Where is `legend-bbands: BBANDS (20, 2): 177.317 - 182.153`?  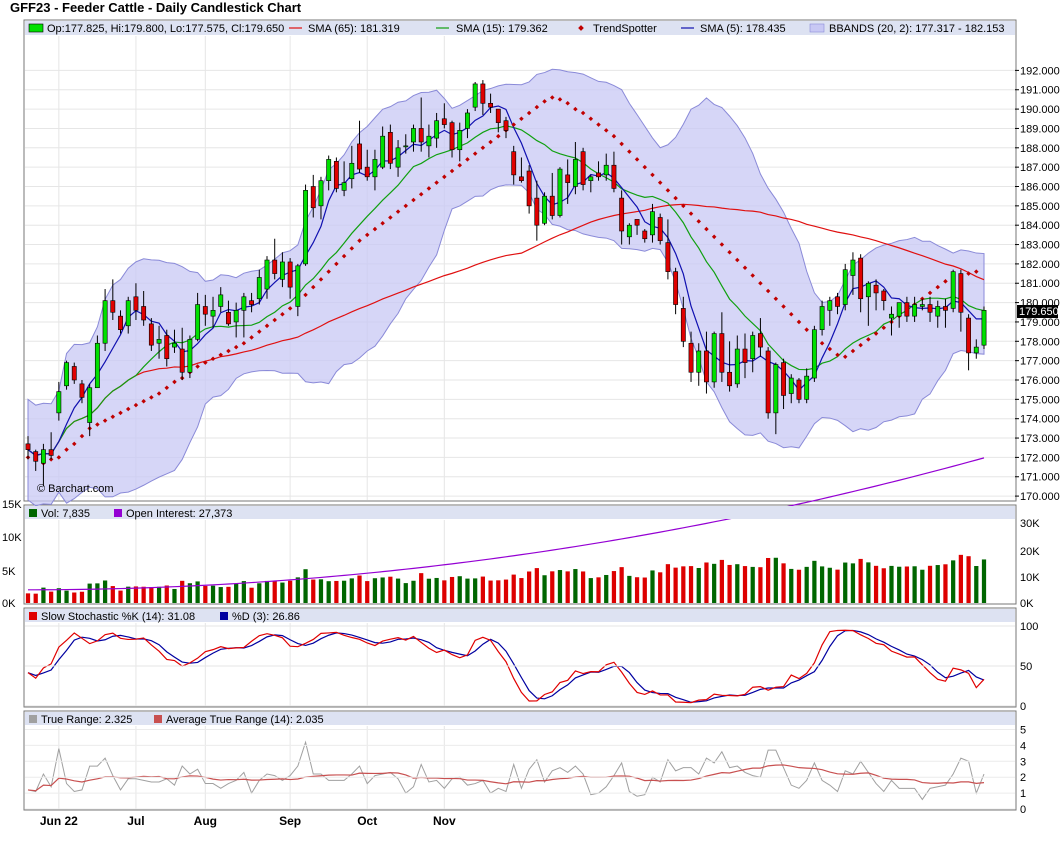 legend-bbands: BBANDS (20, 2): 177.317 - 182.153 is located at coordinates (917, 29).